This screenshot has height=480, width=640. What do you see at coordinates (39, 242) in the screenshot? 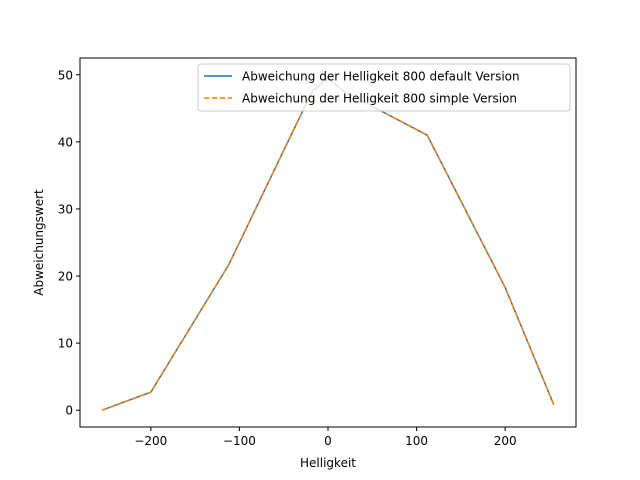
I see `y-axis-label: Abweichungswert` at bounding box center [39, 242].